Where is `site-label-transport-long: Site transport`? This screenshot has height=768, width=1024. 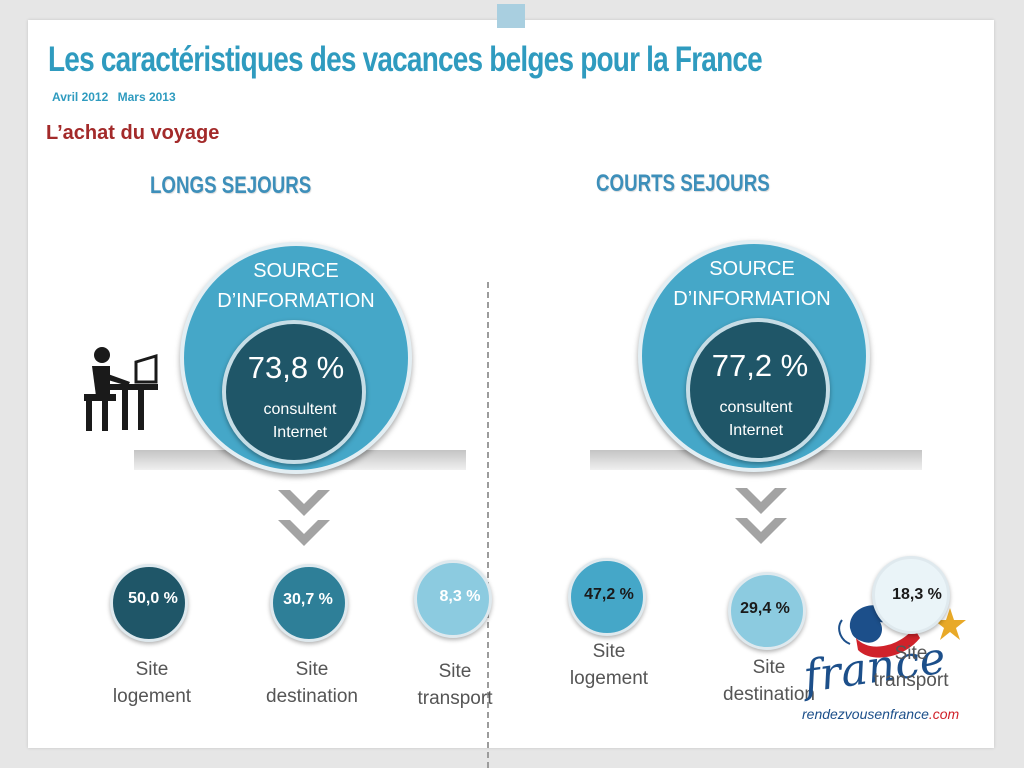 site-label-transport-long: Site transport is located at coordinates (455, 685).